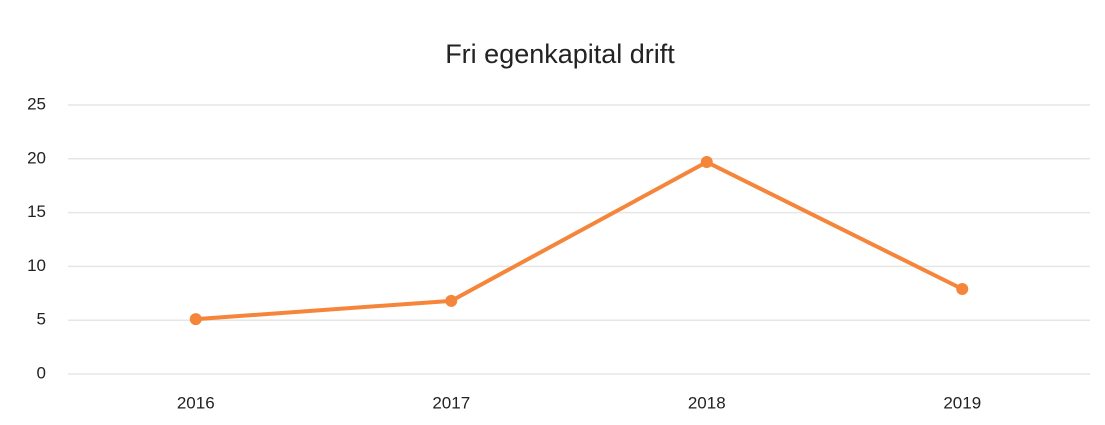 Image resolution: width=1105 pixels, height=425 pixels. I want to click on y-tick-label: 15, so click(36, 211).